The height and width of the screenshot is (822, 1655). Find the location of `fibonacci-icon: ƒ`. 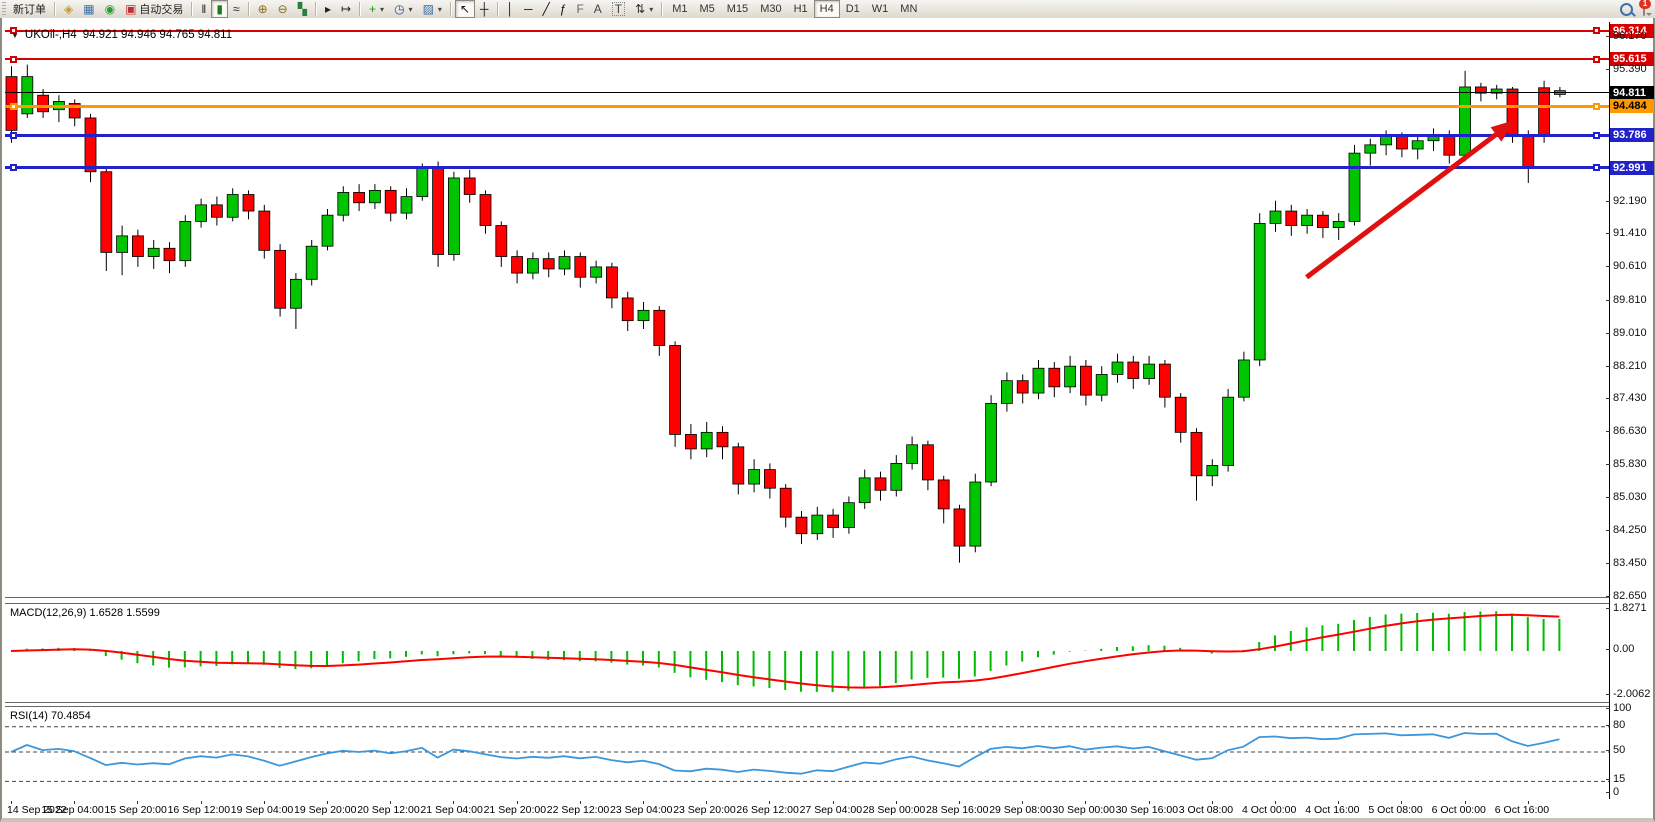

fibonacci-icon: ƒ is located at coordinates (563, 9).